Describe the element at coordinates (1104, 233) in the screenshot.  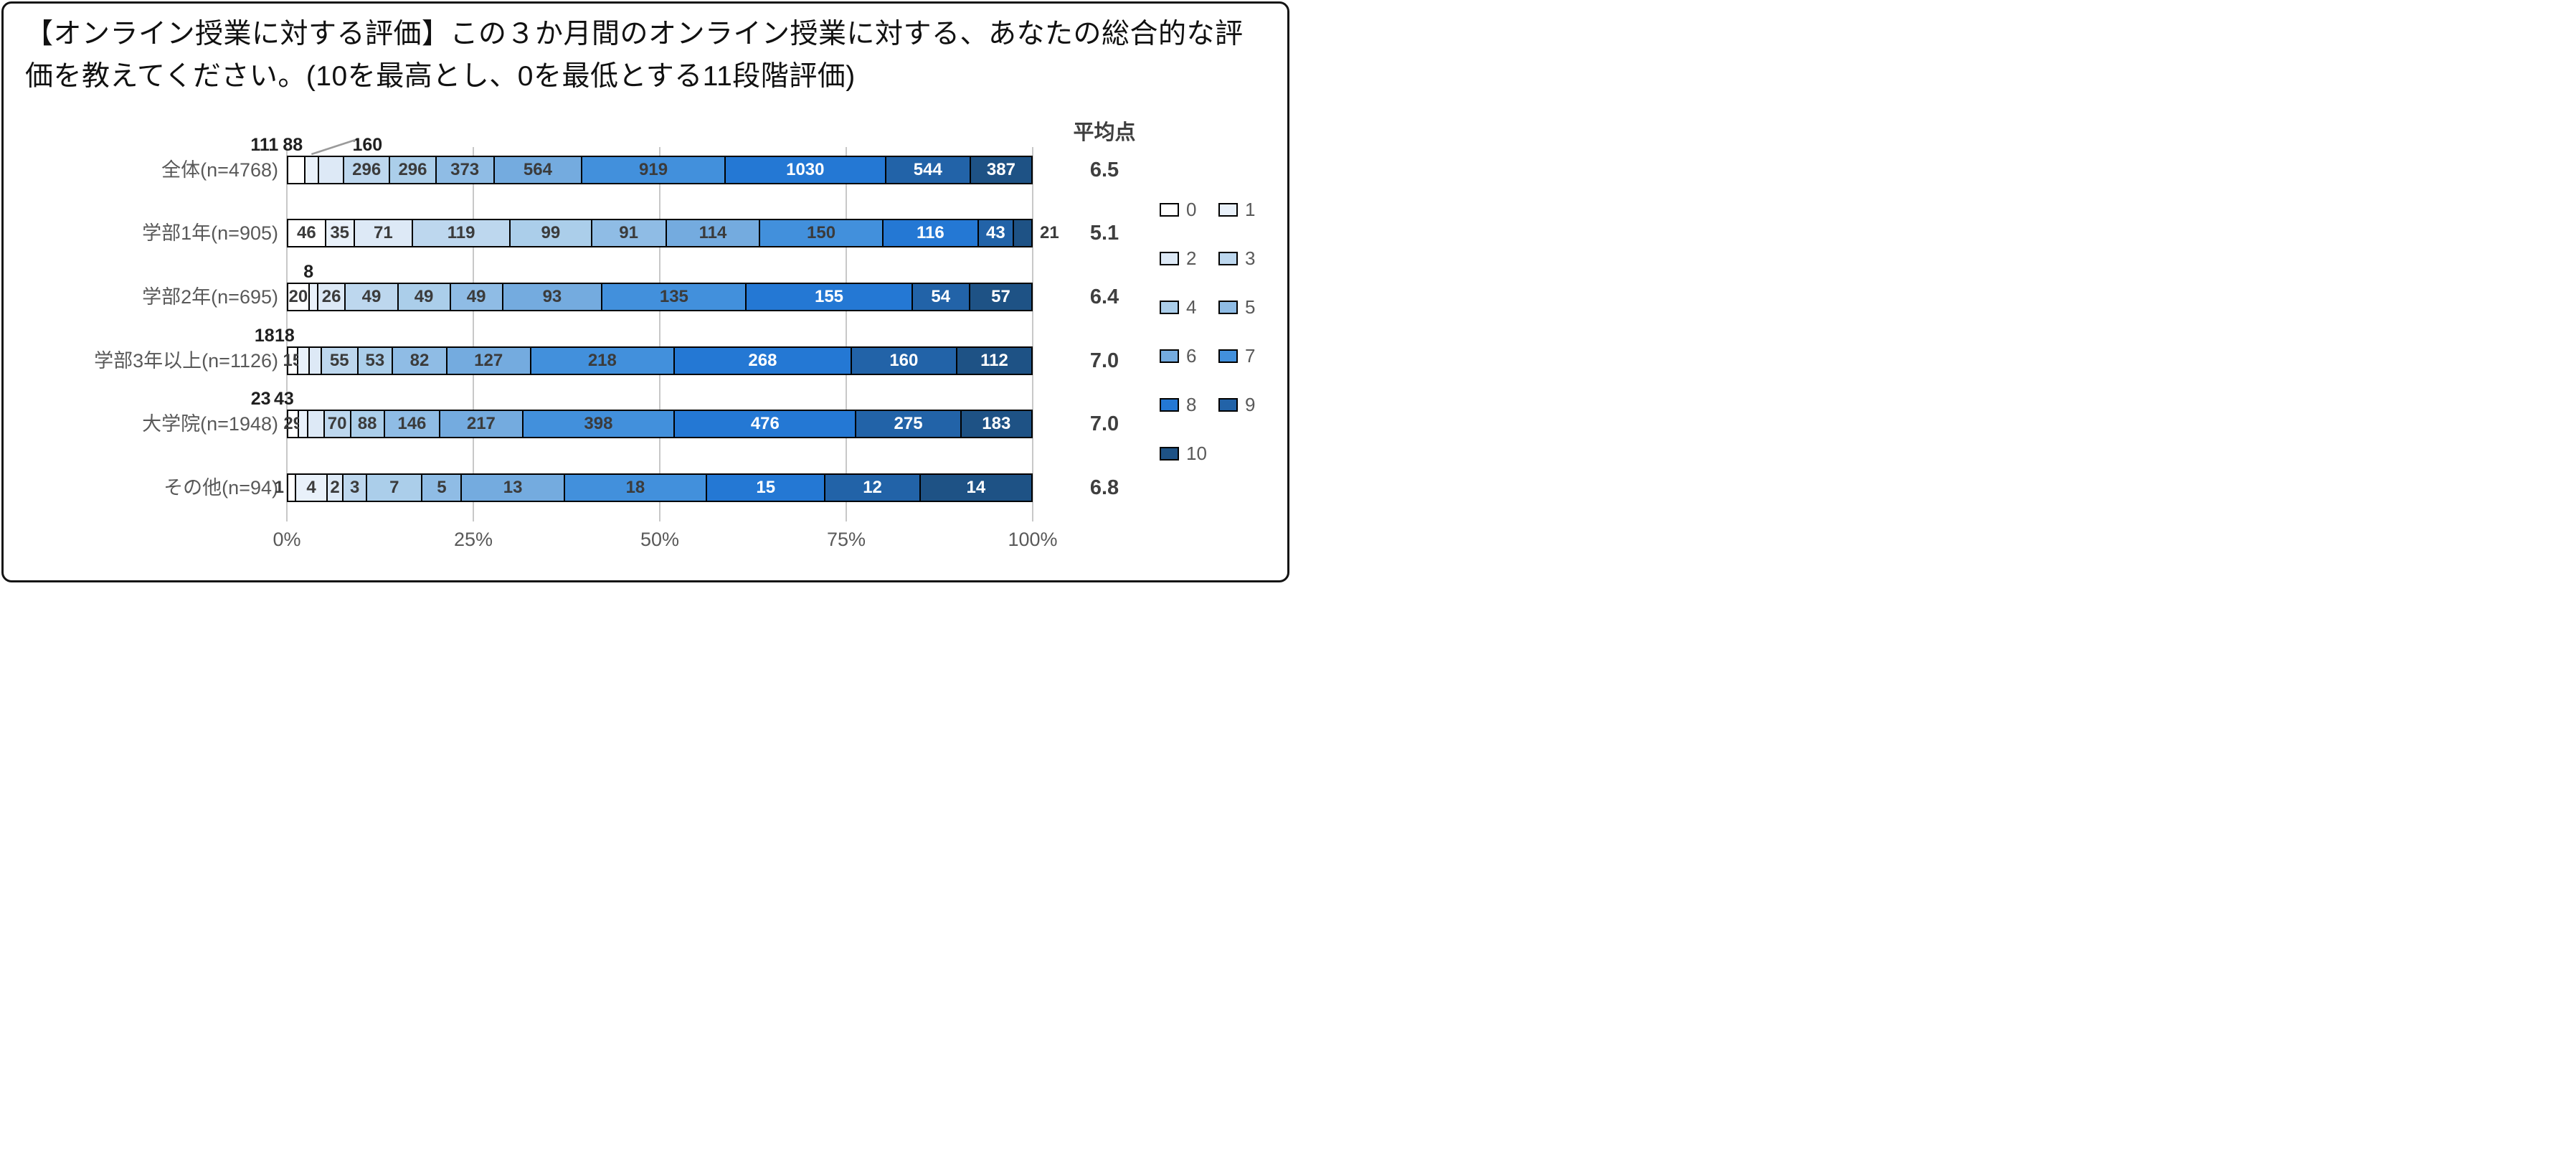
I see `mean-value: 5.1` at that location.